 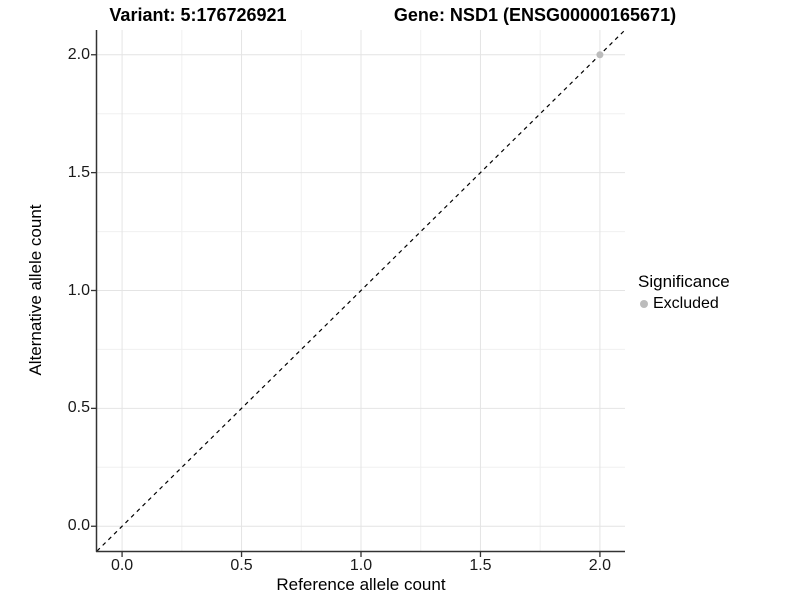 I want to click on legend-item-excluded: Excluded, so click(x=685, y=304).